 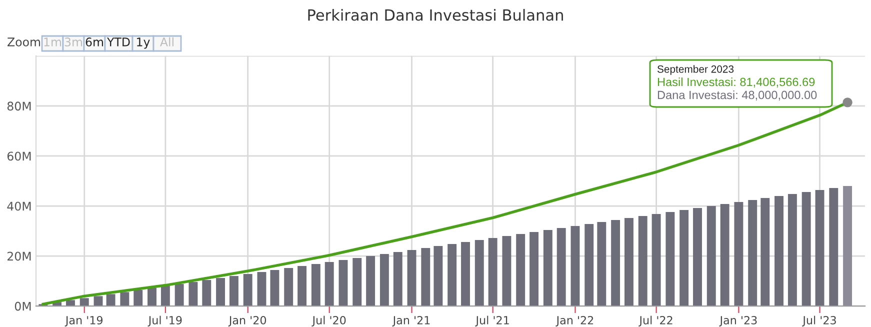 What do you see at coordinates (53, 42) in the screenshot?
I see `text: 1m` at bounding box center [53, 42].